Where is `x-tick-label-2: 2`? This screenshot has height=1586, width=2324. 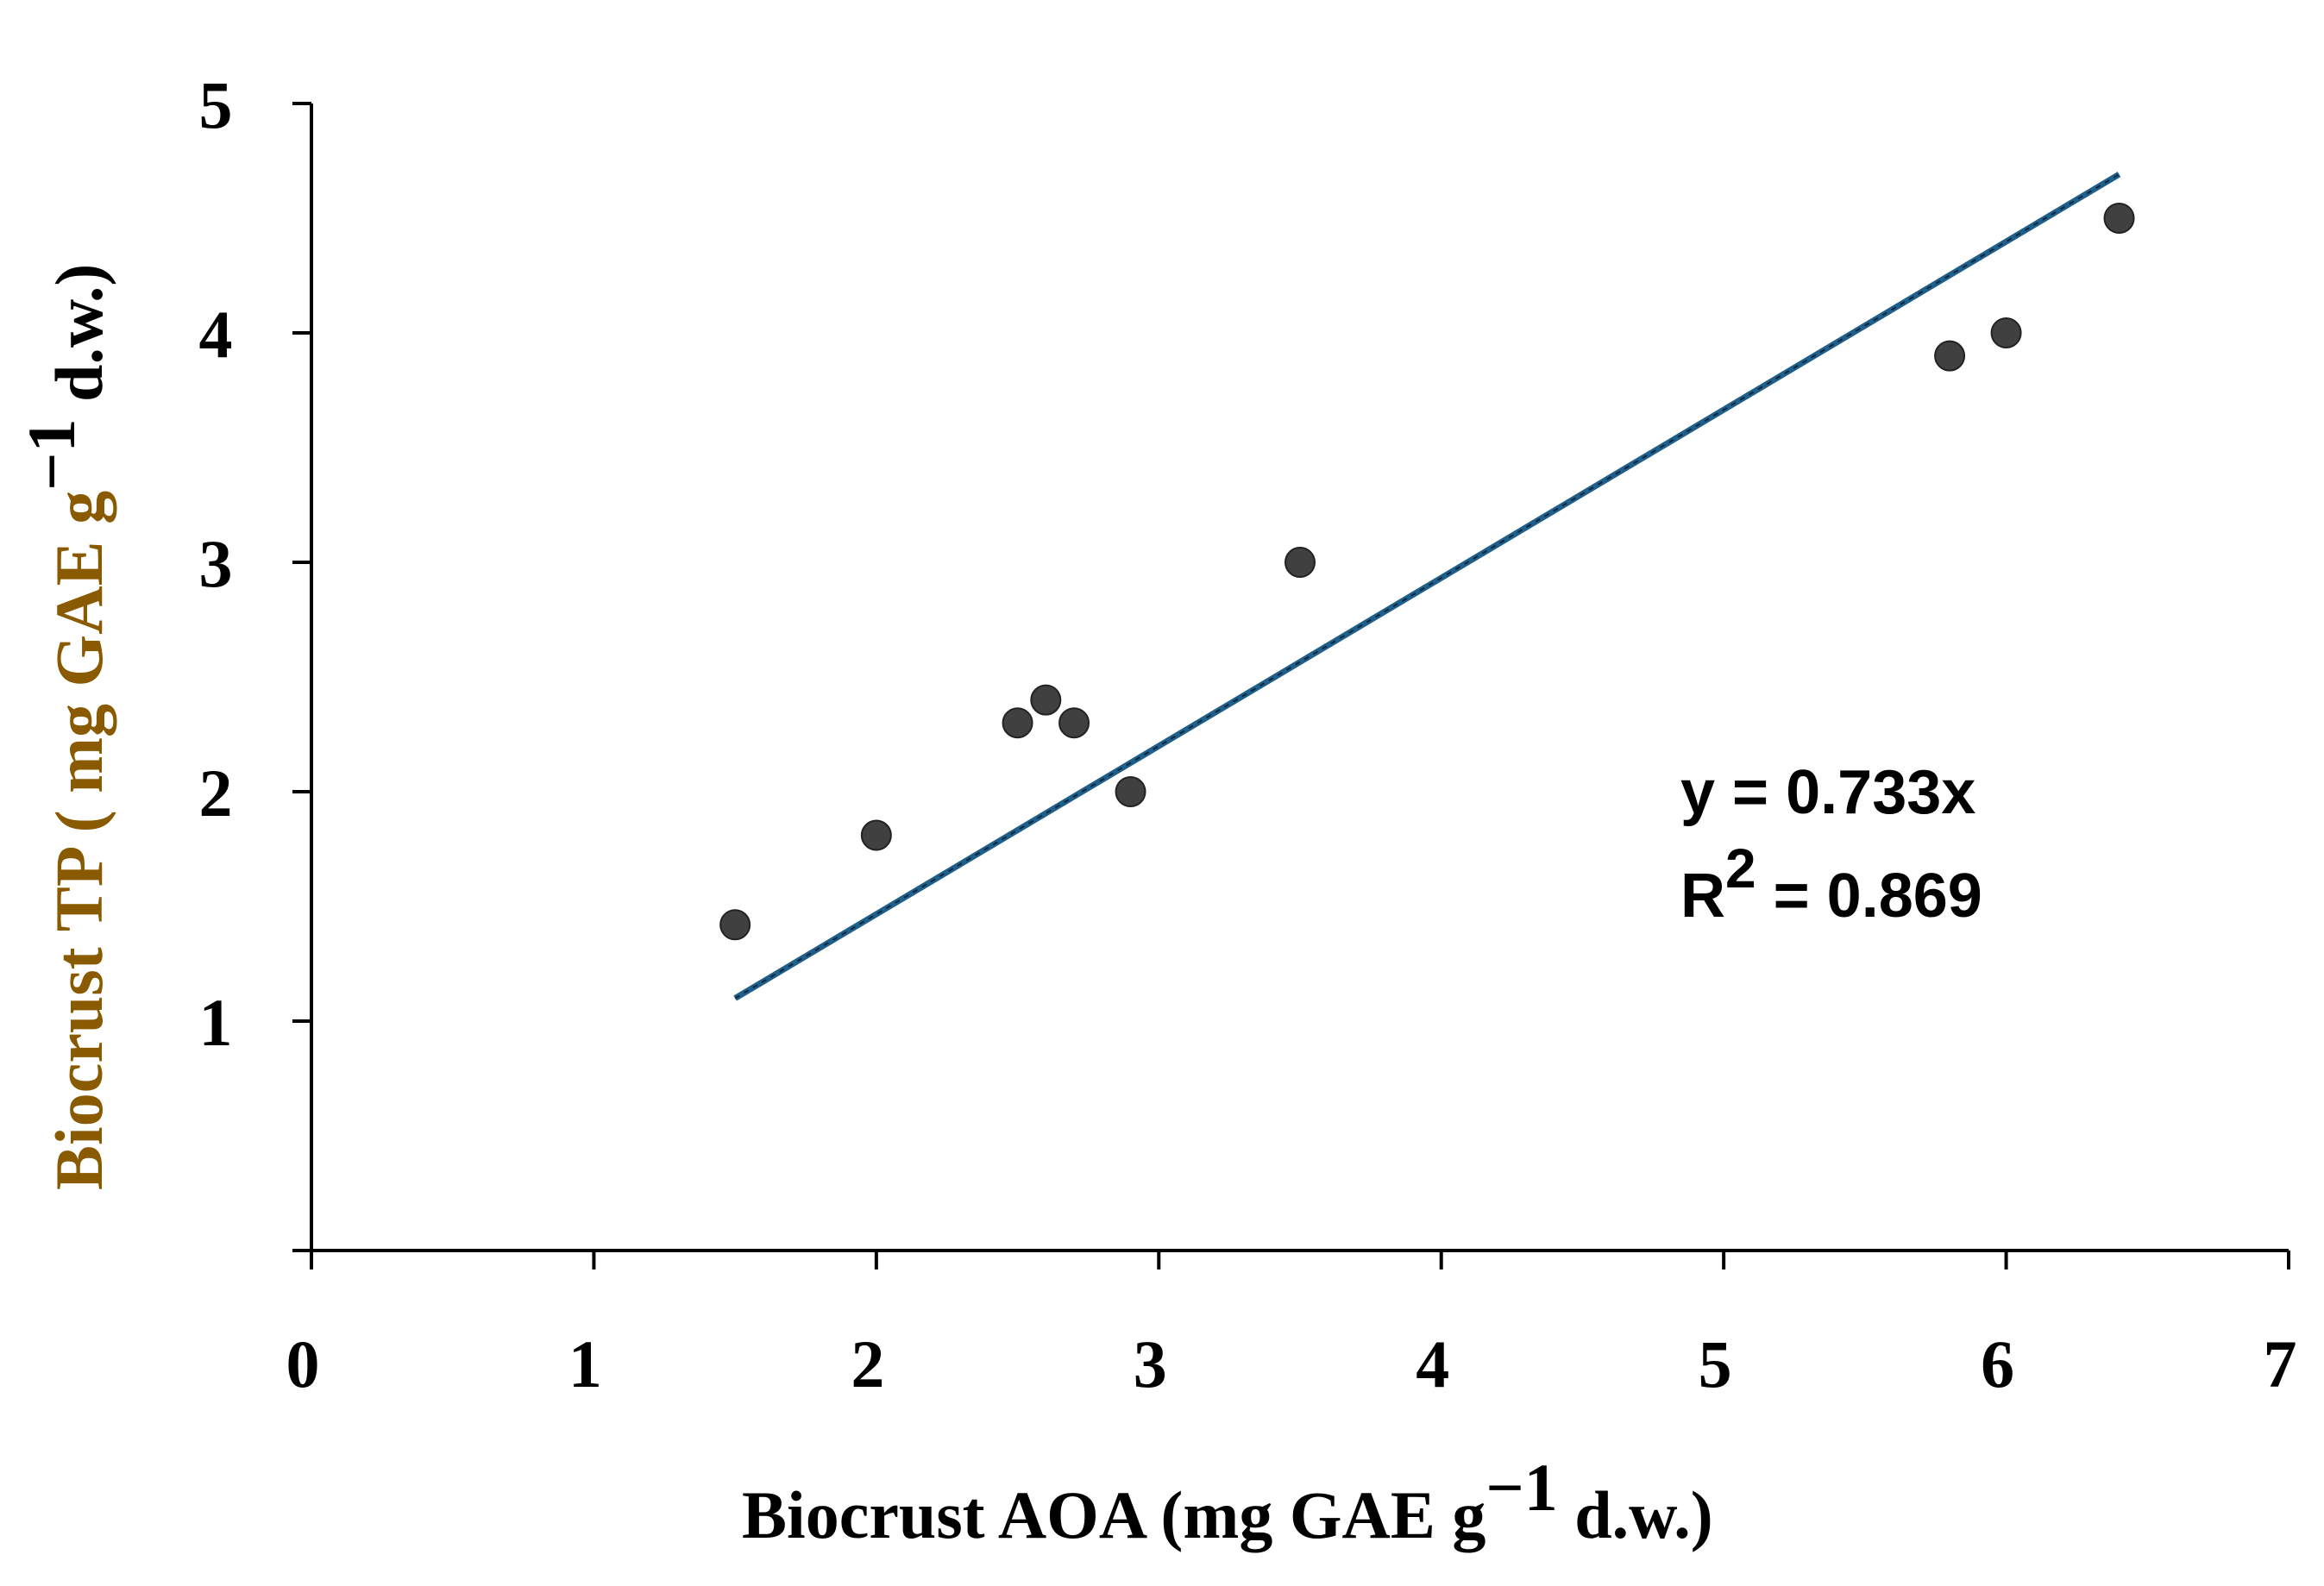
x-tick-label-2: 2 is located at coordinates (868, 1363).